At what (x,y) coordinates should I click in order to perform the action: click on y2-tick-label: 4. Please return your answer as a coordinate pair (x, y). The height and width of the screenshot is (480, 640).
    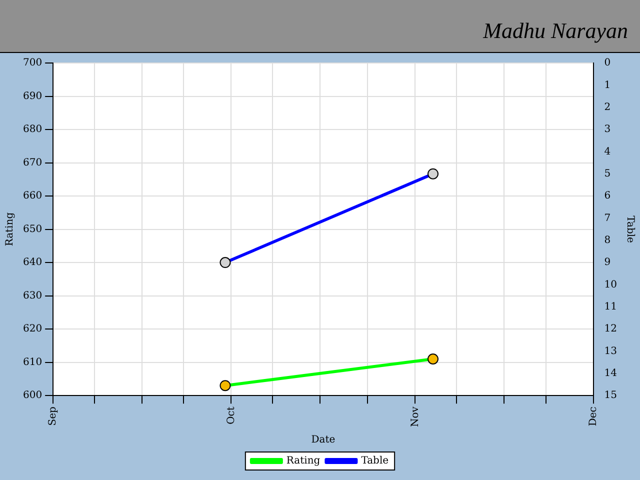
    Looking at the image, I should click on (607, 152).